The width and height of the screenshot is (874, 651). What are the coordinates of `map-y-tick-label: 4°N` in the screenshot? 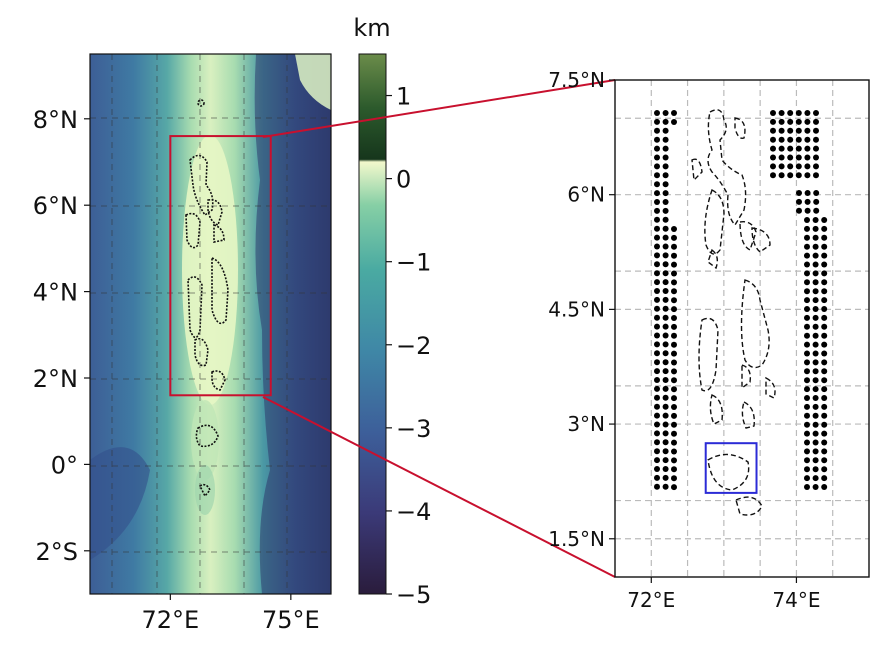 It's located at (55, 293).